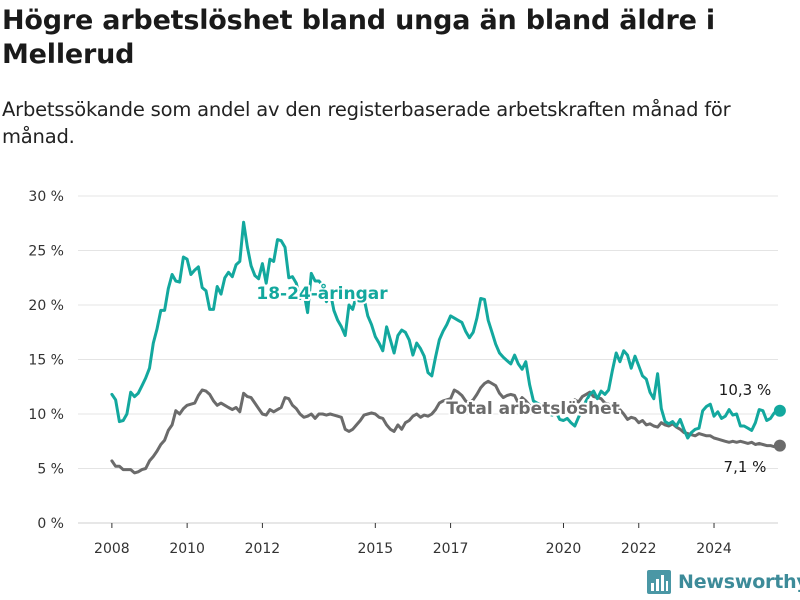  I want to click on x-tick-label: 2020, so click(564, 549).